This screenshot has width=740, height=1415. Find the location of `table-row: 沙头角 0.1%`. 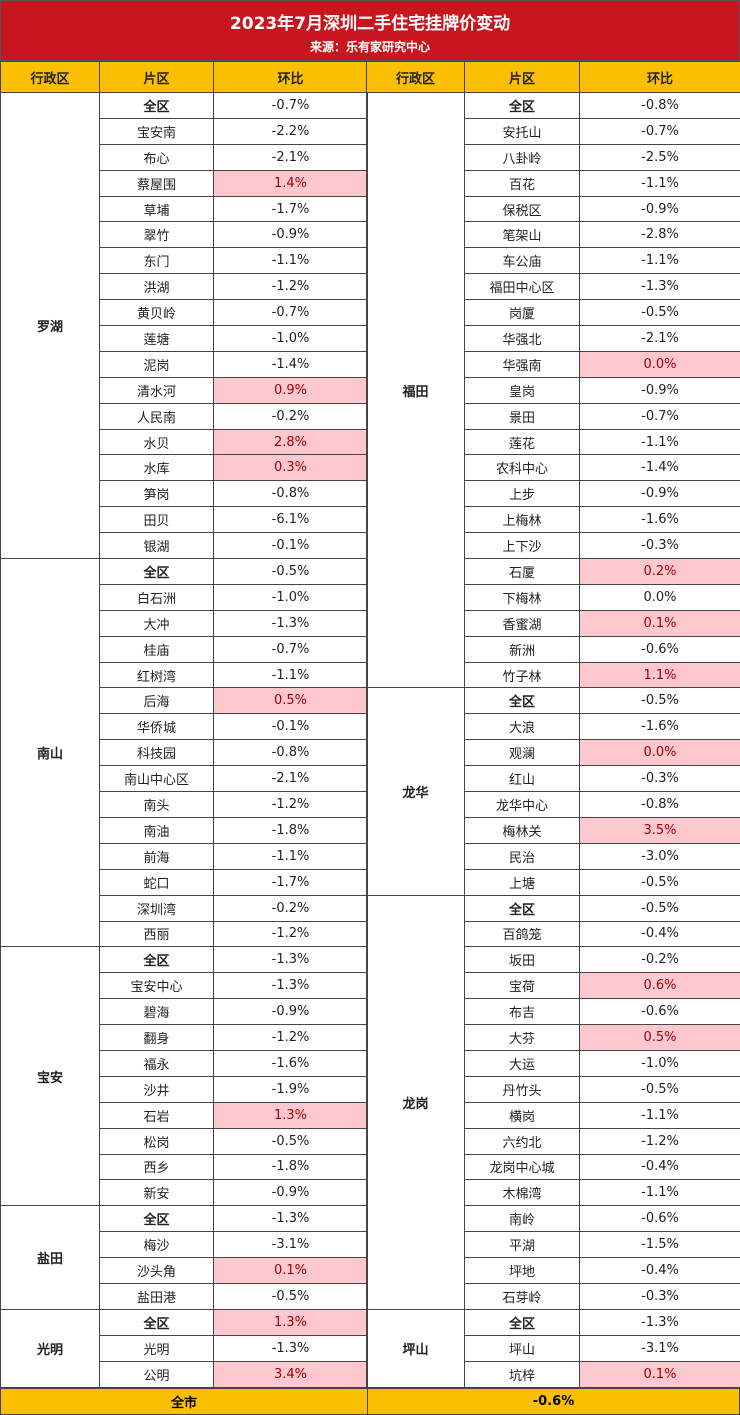

table-row: 沙头角 0.1% is located at coordinates (184, 1270).